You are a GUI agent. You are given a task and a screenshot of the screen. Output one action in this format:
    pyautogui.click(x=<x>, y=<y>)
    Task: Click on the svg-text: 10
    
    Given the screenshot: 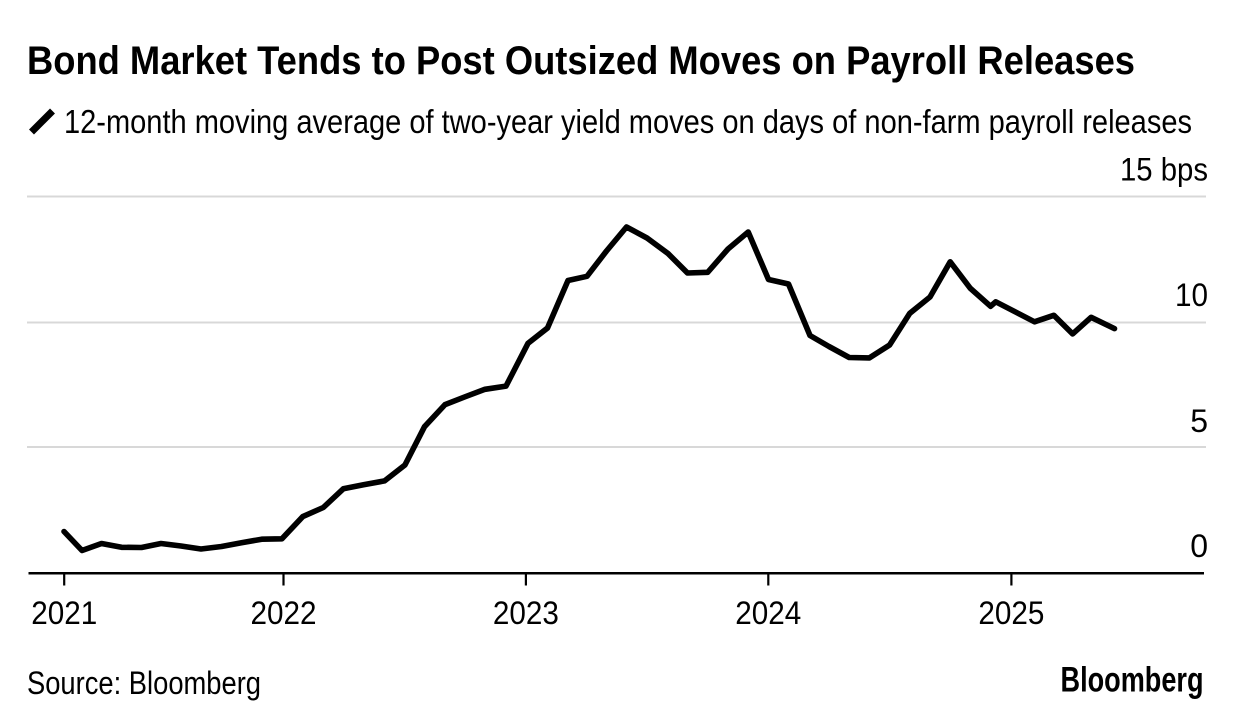 What is the action you would take?
    pyautogui.click(x=1191, y=295)
    